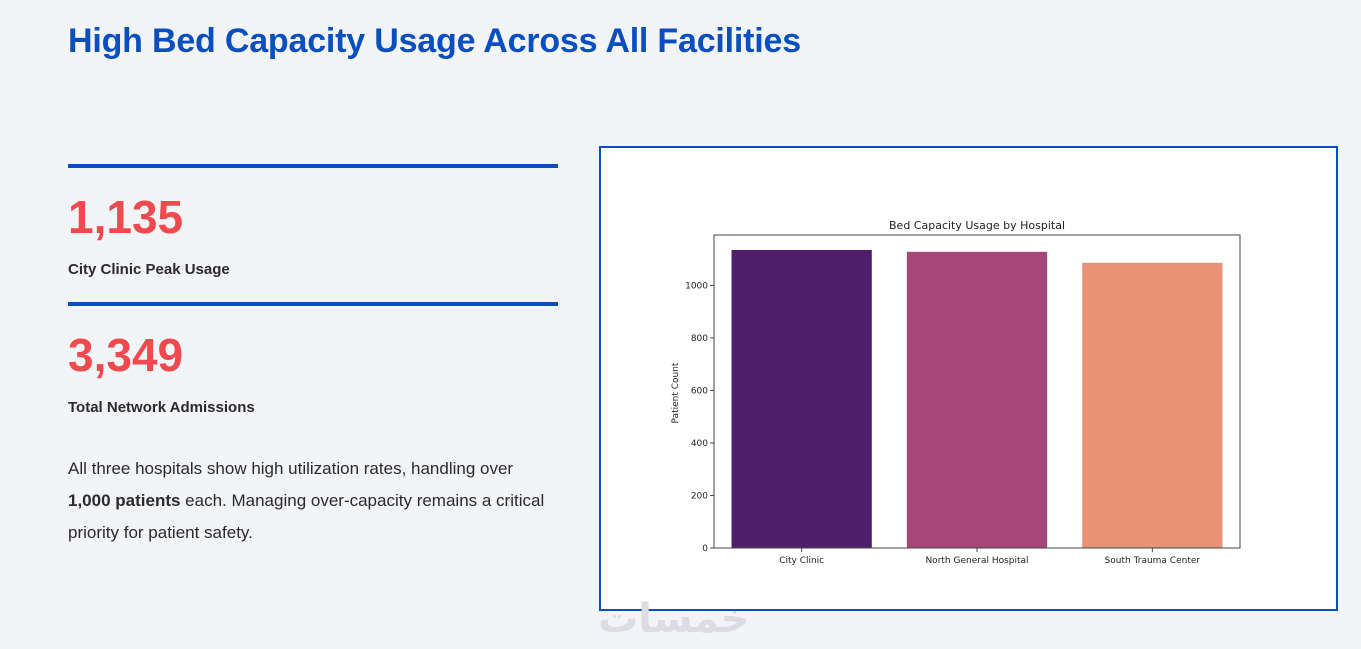  What do you see at coordinates (126, 217) in the screenshot?
I see `stat-value-peak-usage: 1,135` at bounding box center [126, 217].